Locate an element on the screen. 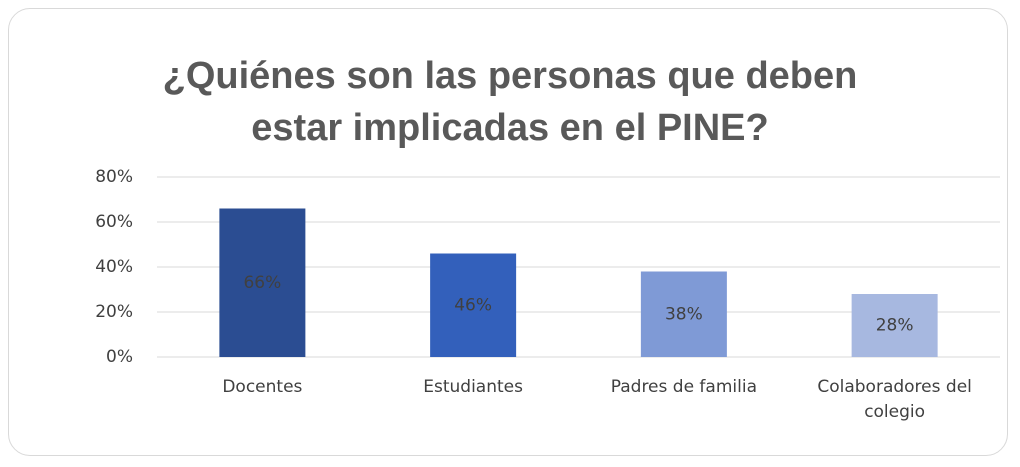  x-tick-label: Colaboradores del colegio is located at coordinates (894, 399).